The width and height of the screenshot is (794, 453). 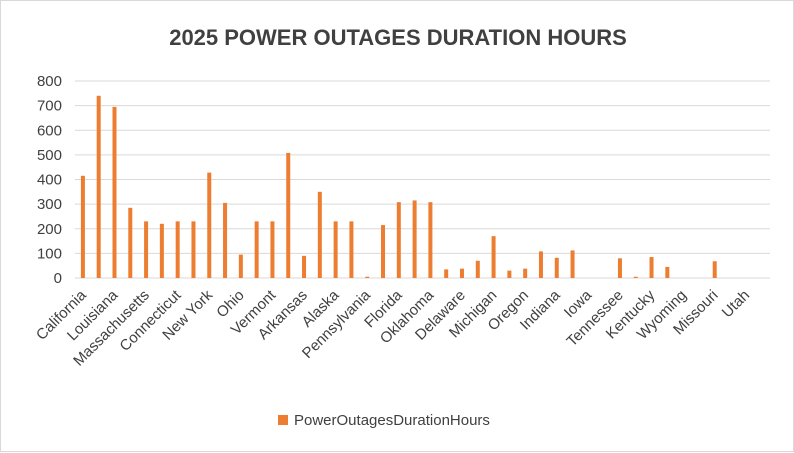 I want to click on y-tick-label: 200, so click(x=49, y=229).